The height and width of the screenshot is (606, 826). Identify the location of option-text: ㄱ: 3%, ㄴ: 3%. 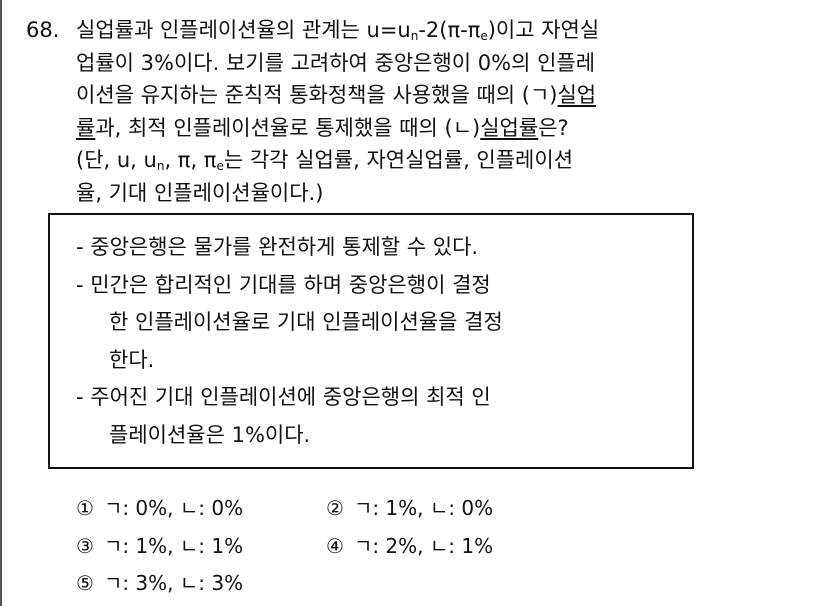
(173, 583).